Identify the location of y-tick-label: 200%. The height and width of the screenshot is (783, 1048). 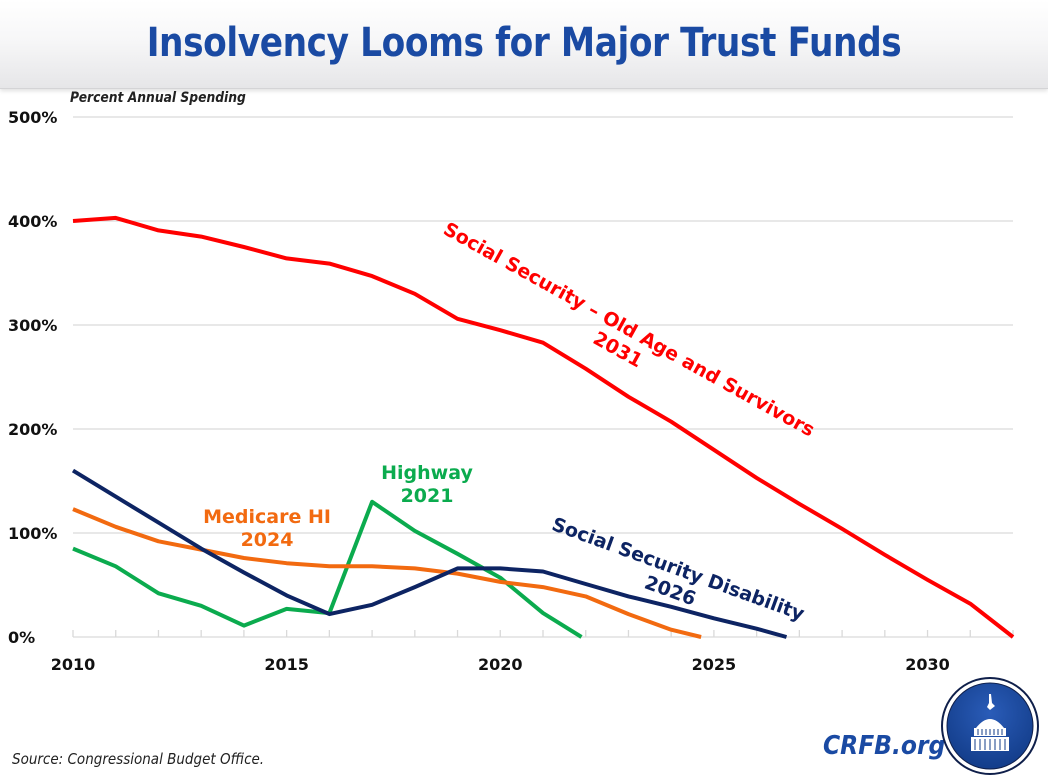
(32, 429).